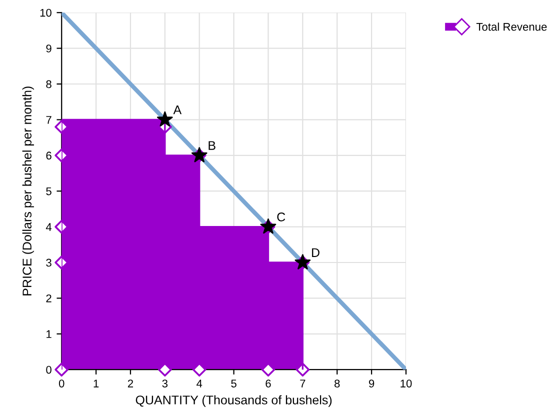 The image size is (560, 420). What do you see at coordinates (49, 48) in the screenshot?
I see `y-tick-label: 9` at bounding box center [49, 48].